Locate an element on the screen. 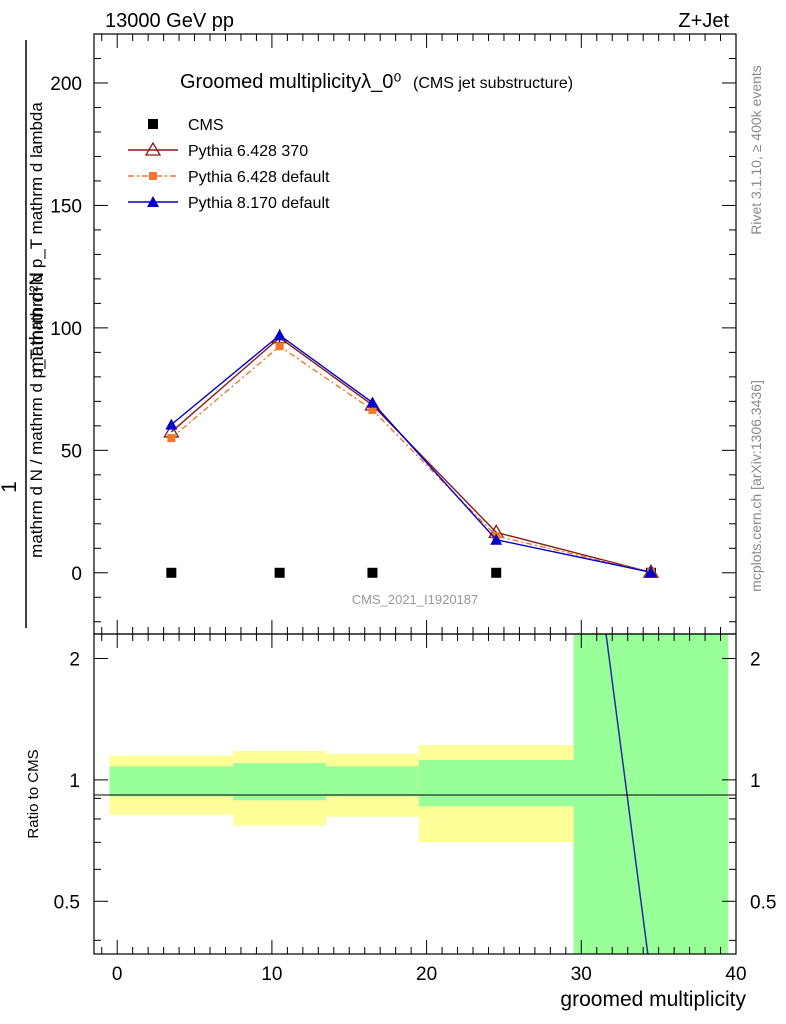 The height and width of the screenshot is (1024, 786). x-tick-label: 10 is located at coordinates (271, 974).